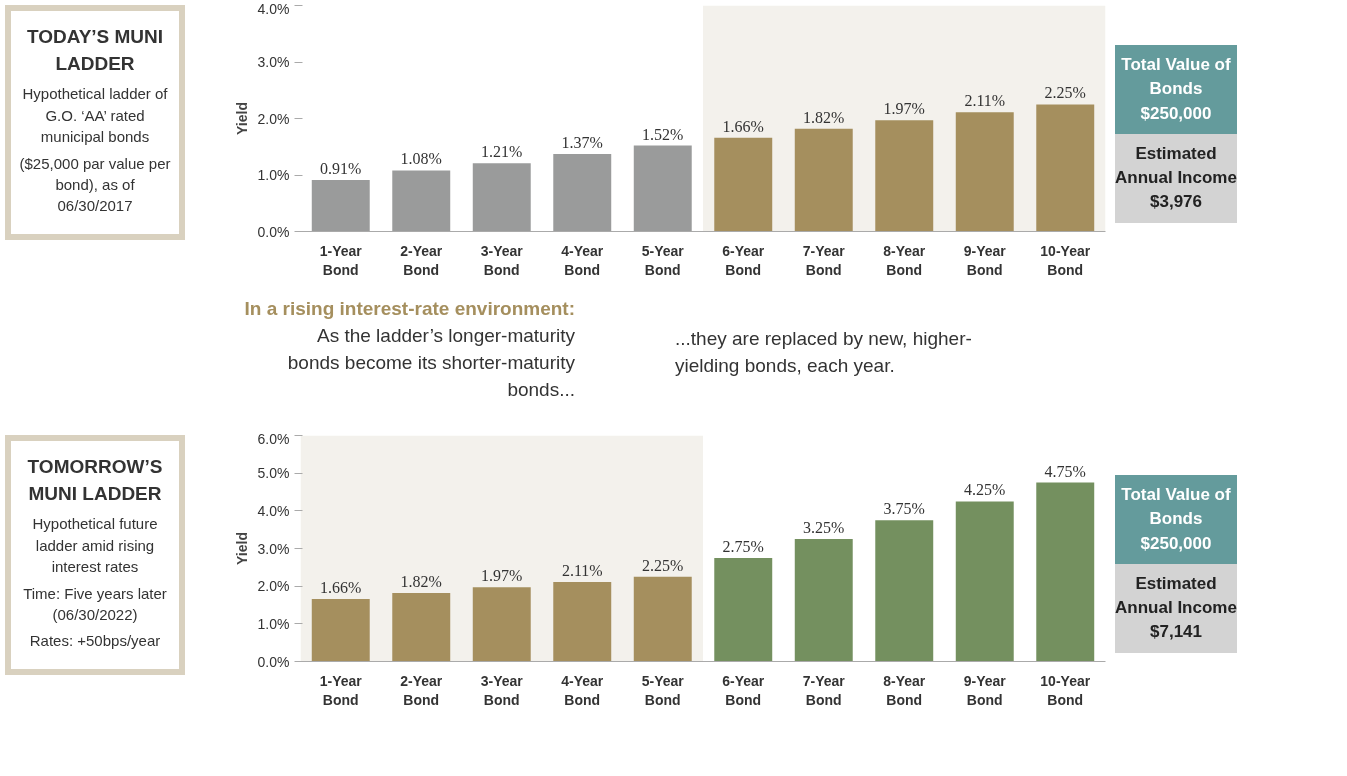 This screenshot has height=776, width=1347. I want to click on text: In a rising interest-rate environment:, so click(409, 309).